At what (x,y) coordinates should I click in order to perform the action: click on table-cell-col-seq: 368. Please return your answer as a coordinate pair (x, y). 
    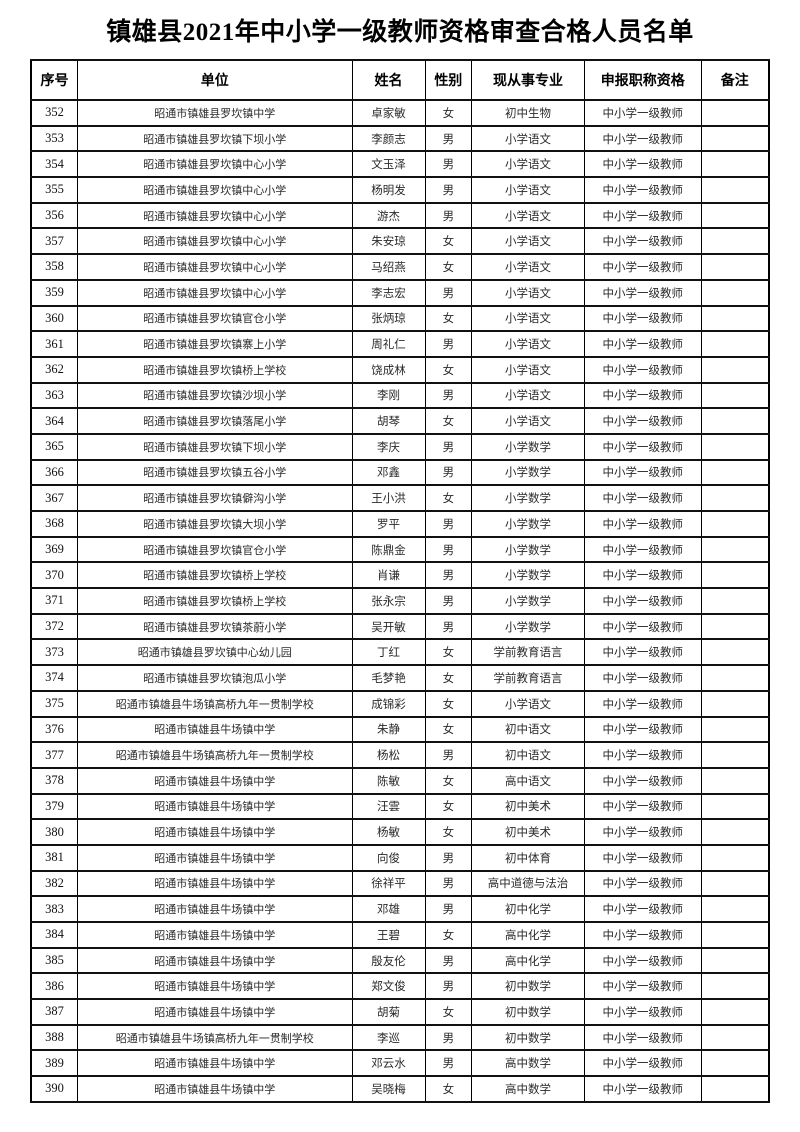
    Looking at the image, I should click on (54, 524).